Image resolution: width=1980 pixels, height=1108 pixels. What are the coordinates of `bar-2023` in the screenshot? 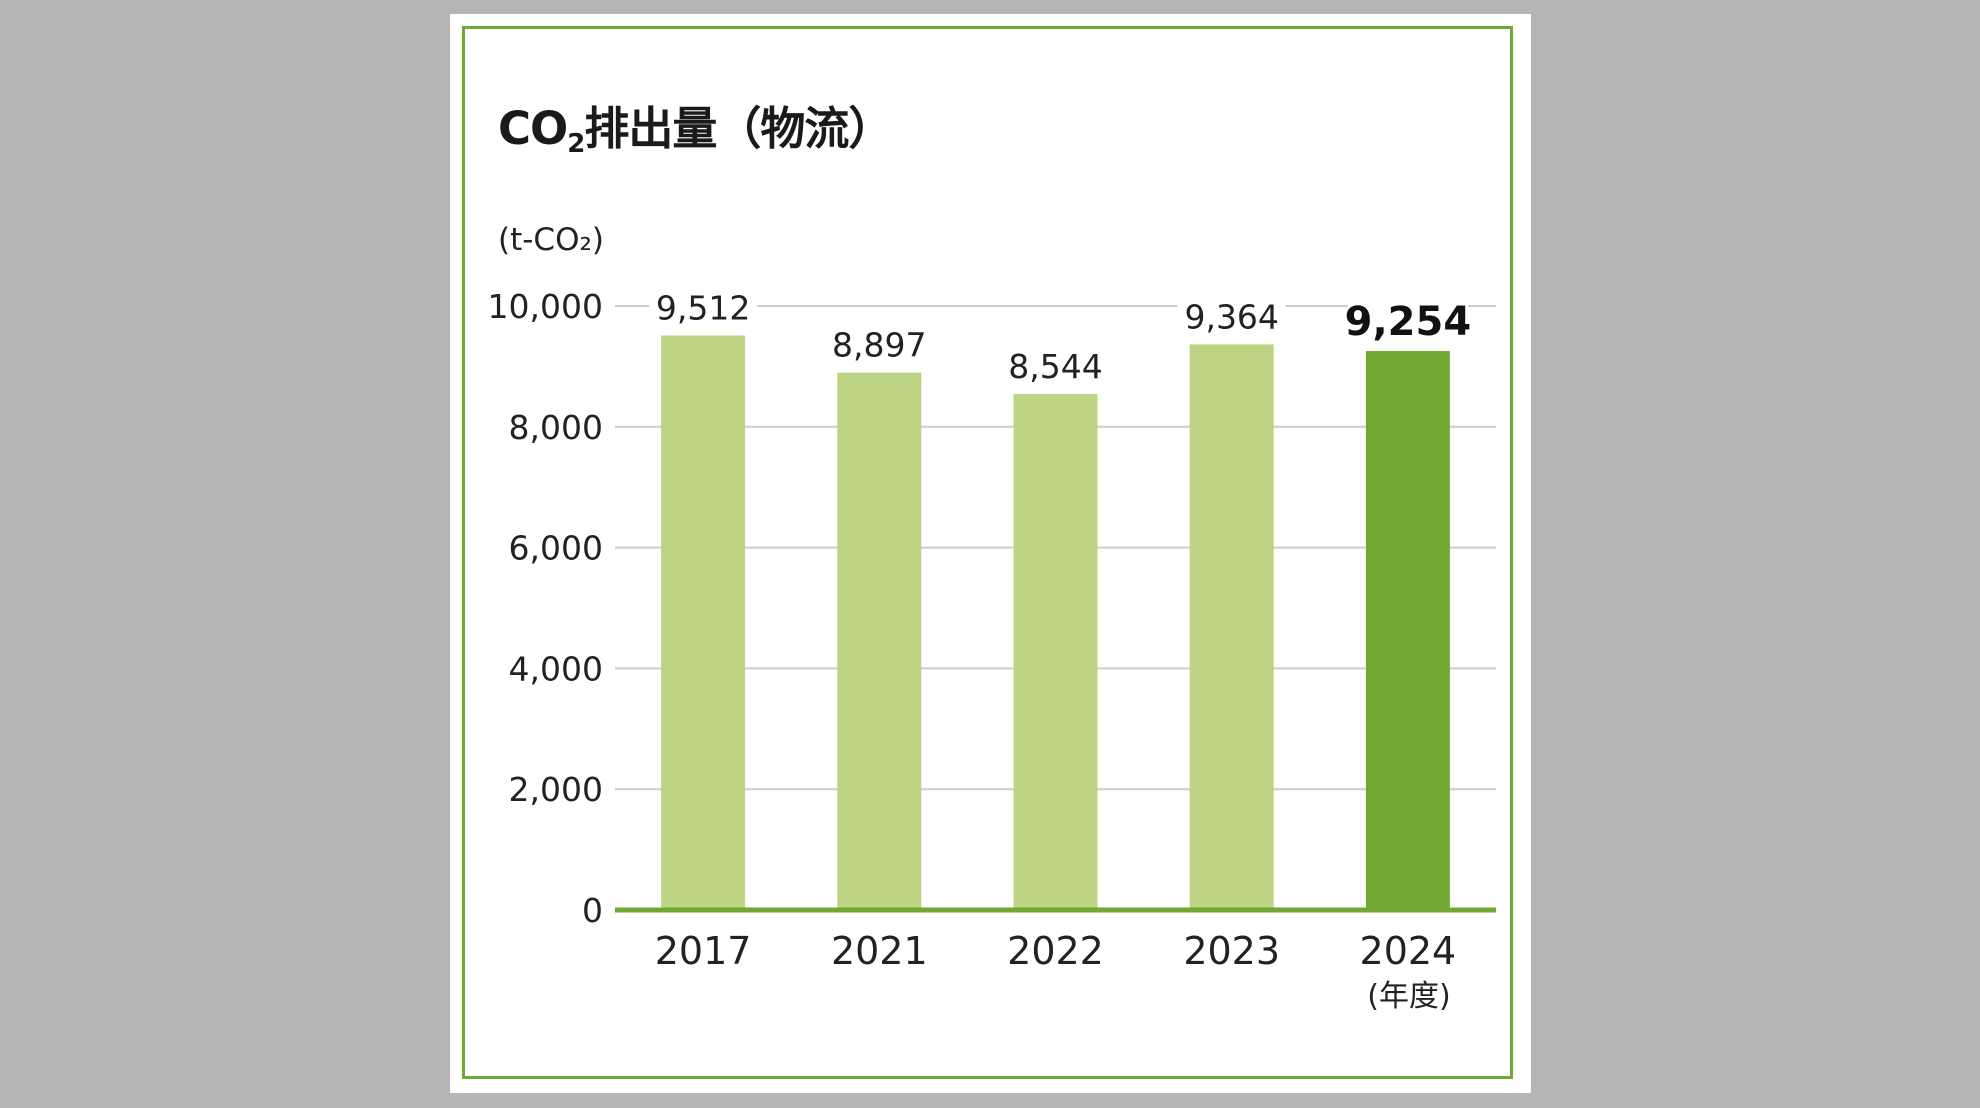 It's located at (1231, 627).